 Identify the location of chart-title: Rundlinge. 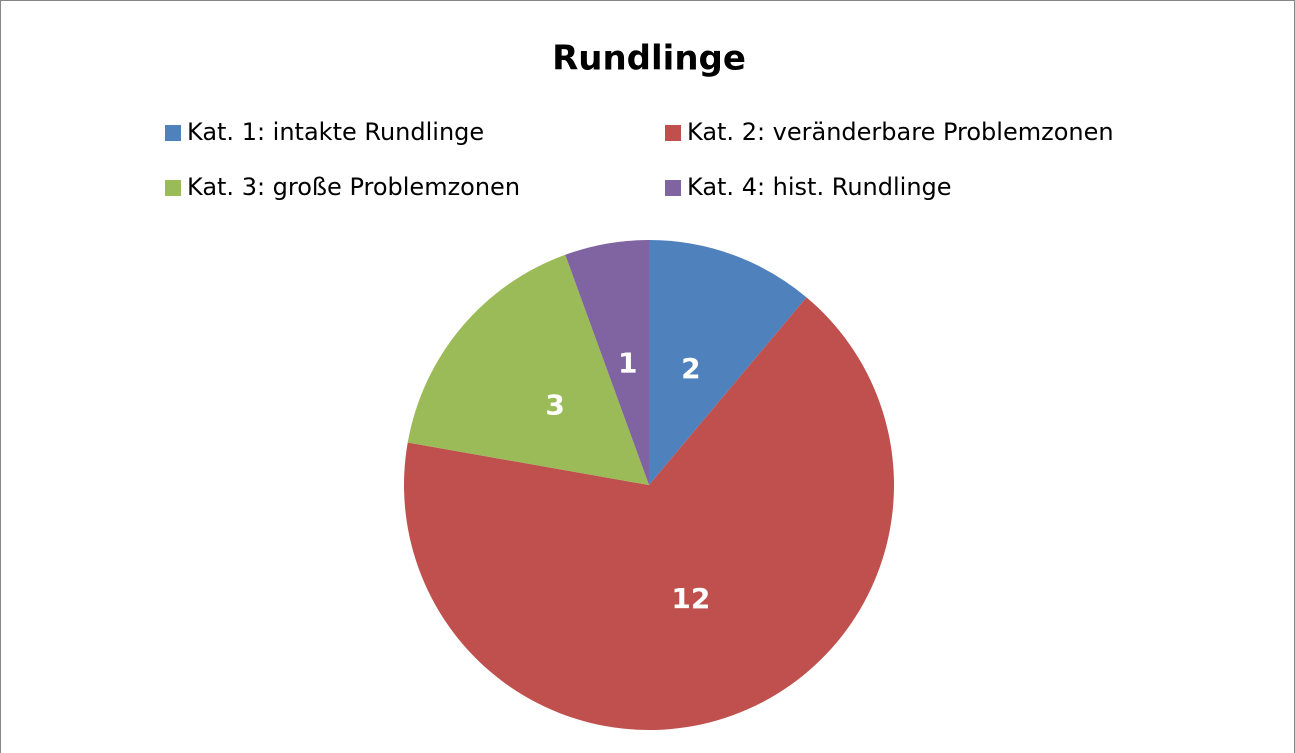
(649, 59).